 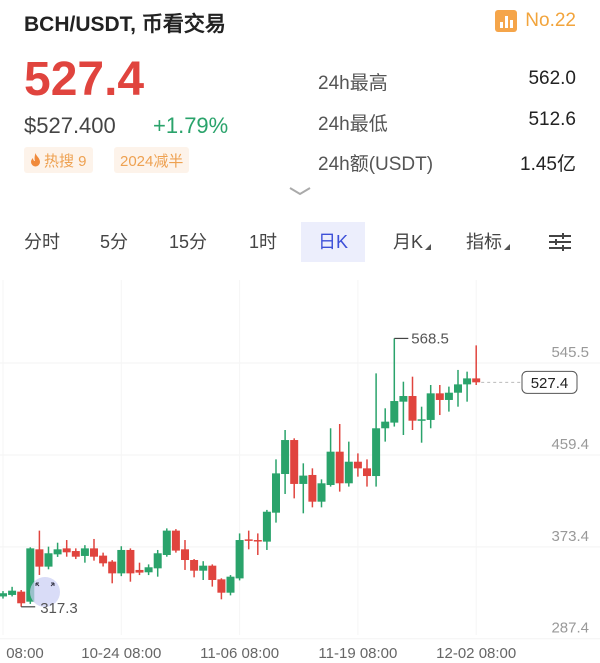 I want to click on bar-chart-icon, so click(x=506, y=21).